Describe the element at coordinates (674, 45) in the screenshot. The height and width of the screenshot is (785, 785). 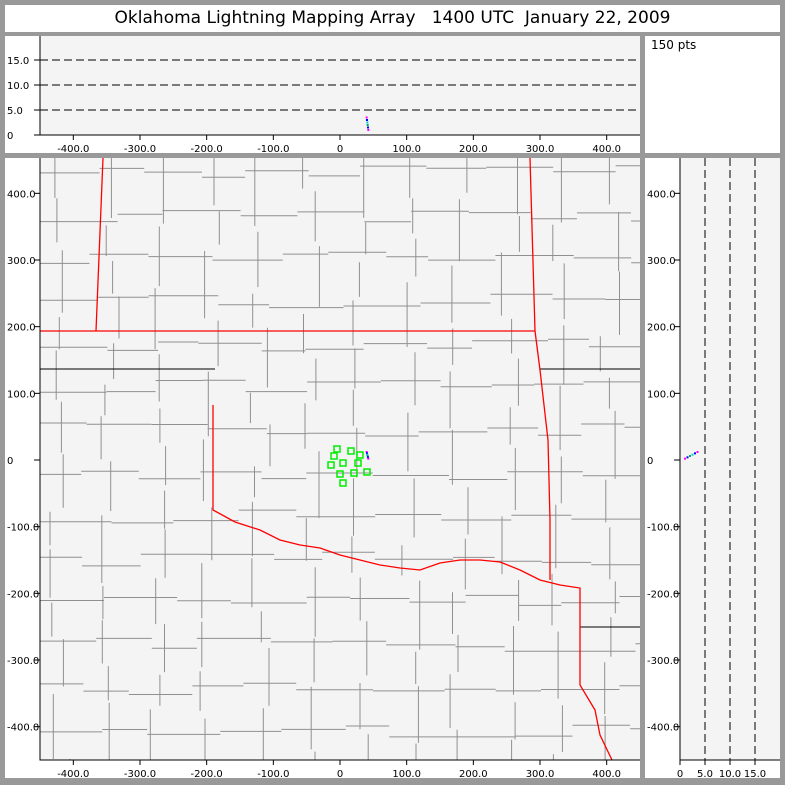
I see `points-count: 150 pts` at that location.